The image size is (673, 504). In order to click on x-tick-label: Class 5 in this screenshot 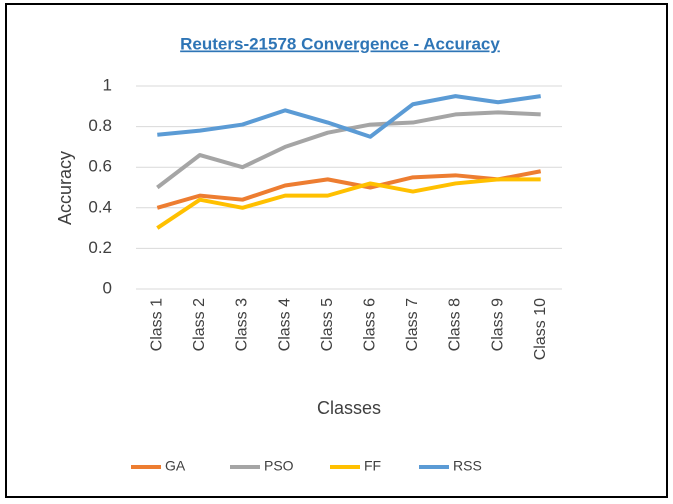, I will do `click(327, 324)`.